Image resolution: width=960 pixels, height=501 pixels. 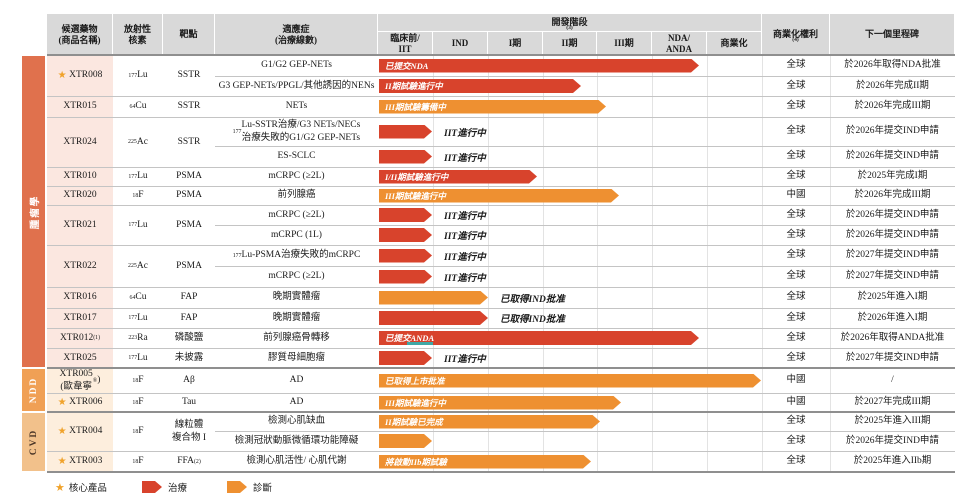 I want to click on next-milestone: 於2025年完成I期, so click(x=892, y=176).